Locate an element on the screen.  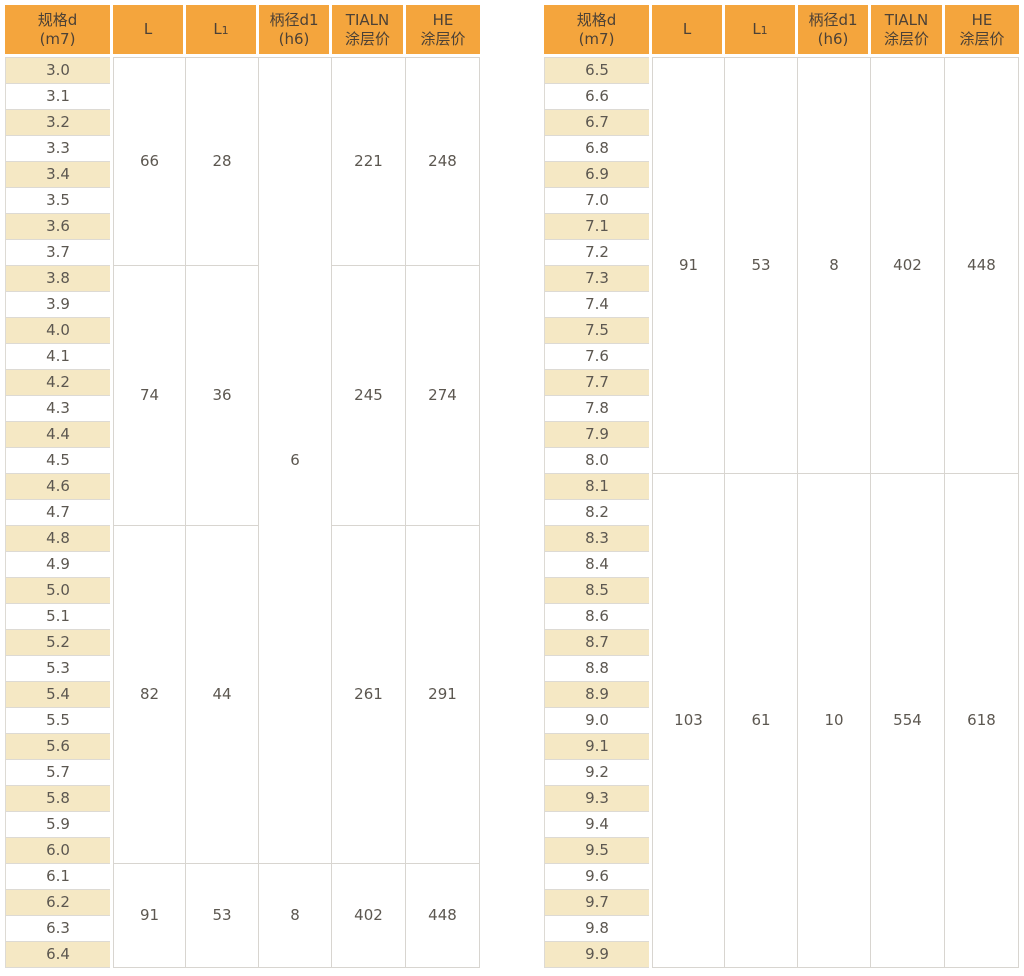
spec-cell: 7.6 is located at coordinates (596, 357).